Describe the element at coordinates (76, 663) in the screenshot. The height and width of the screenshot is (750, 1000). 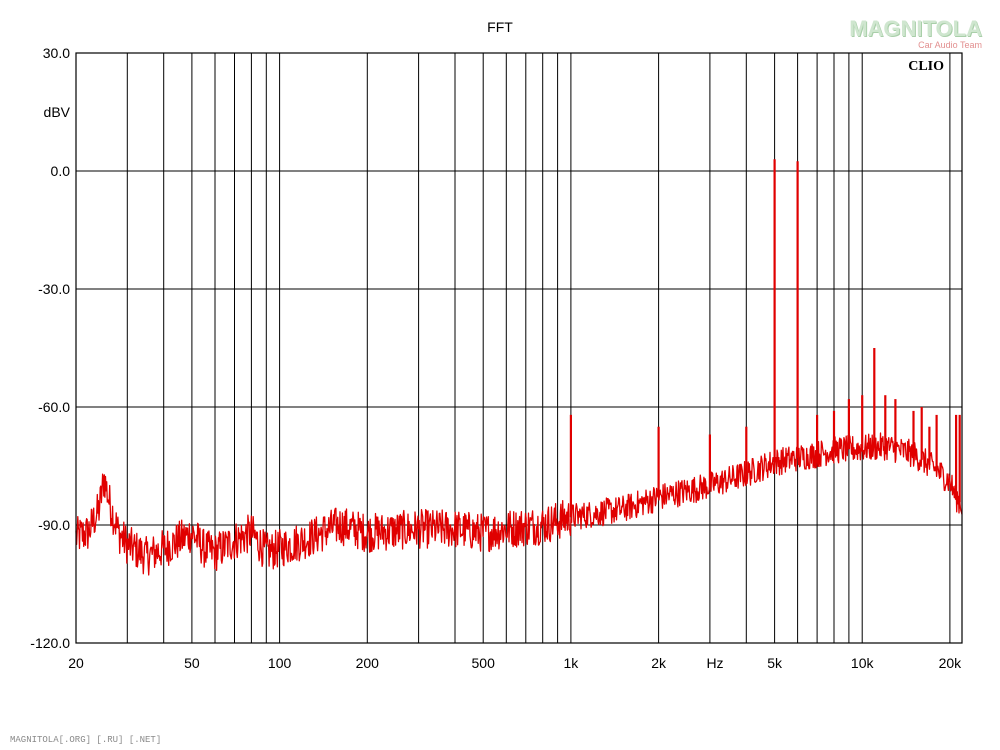
I see `x-tick-label: 20` at that location.